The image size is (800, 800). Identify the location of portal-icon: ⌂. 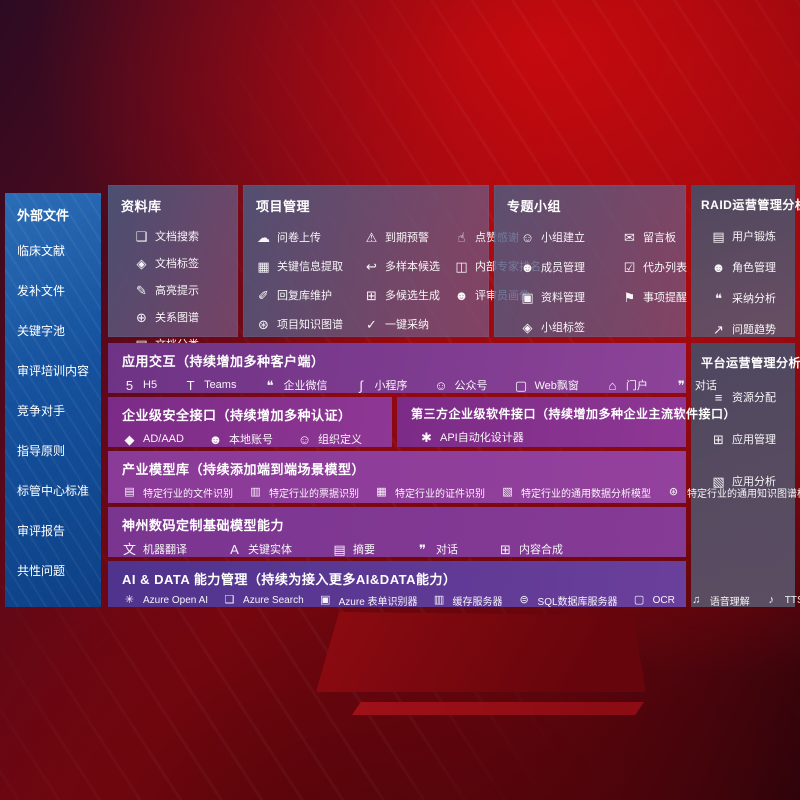
(612, 385).